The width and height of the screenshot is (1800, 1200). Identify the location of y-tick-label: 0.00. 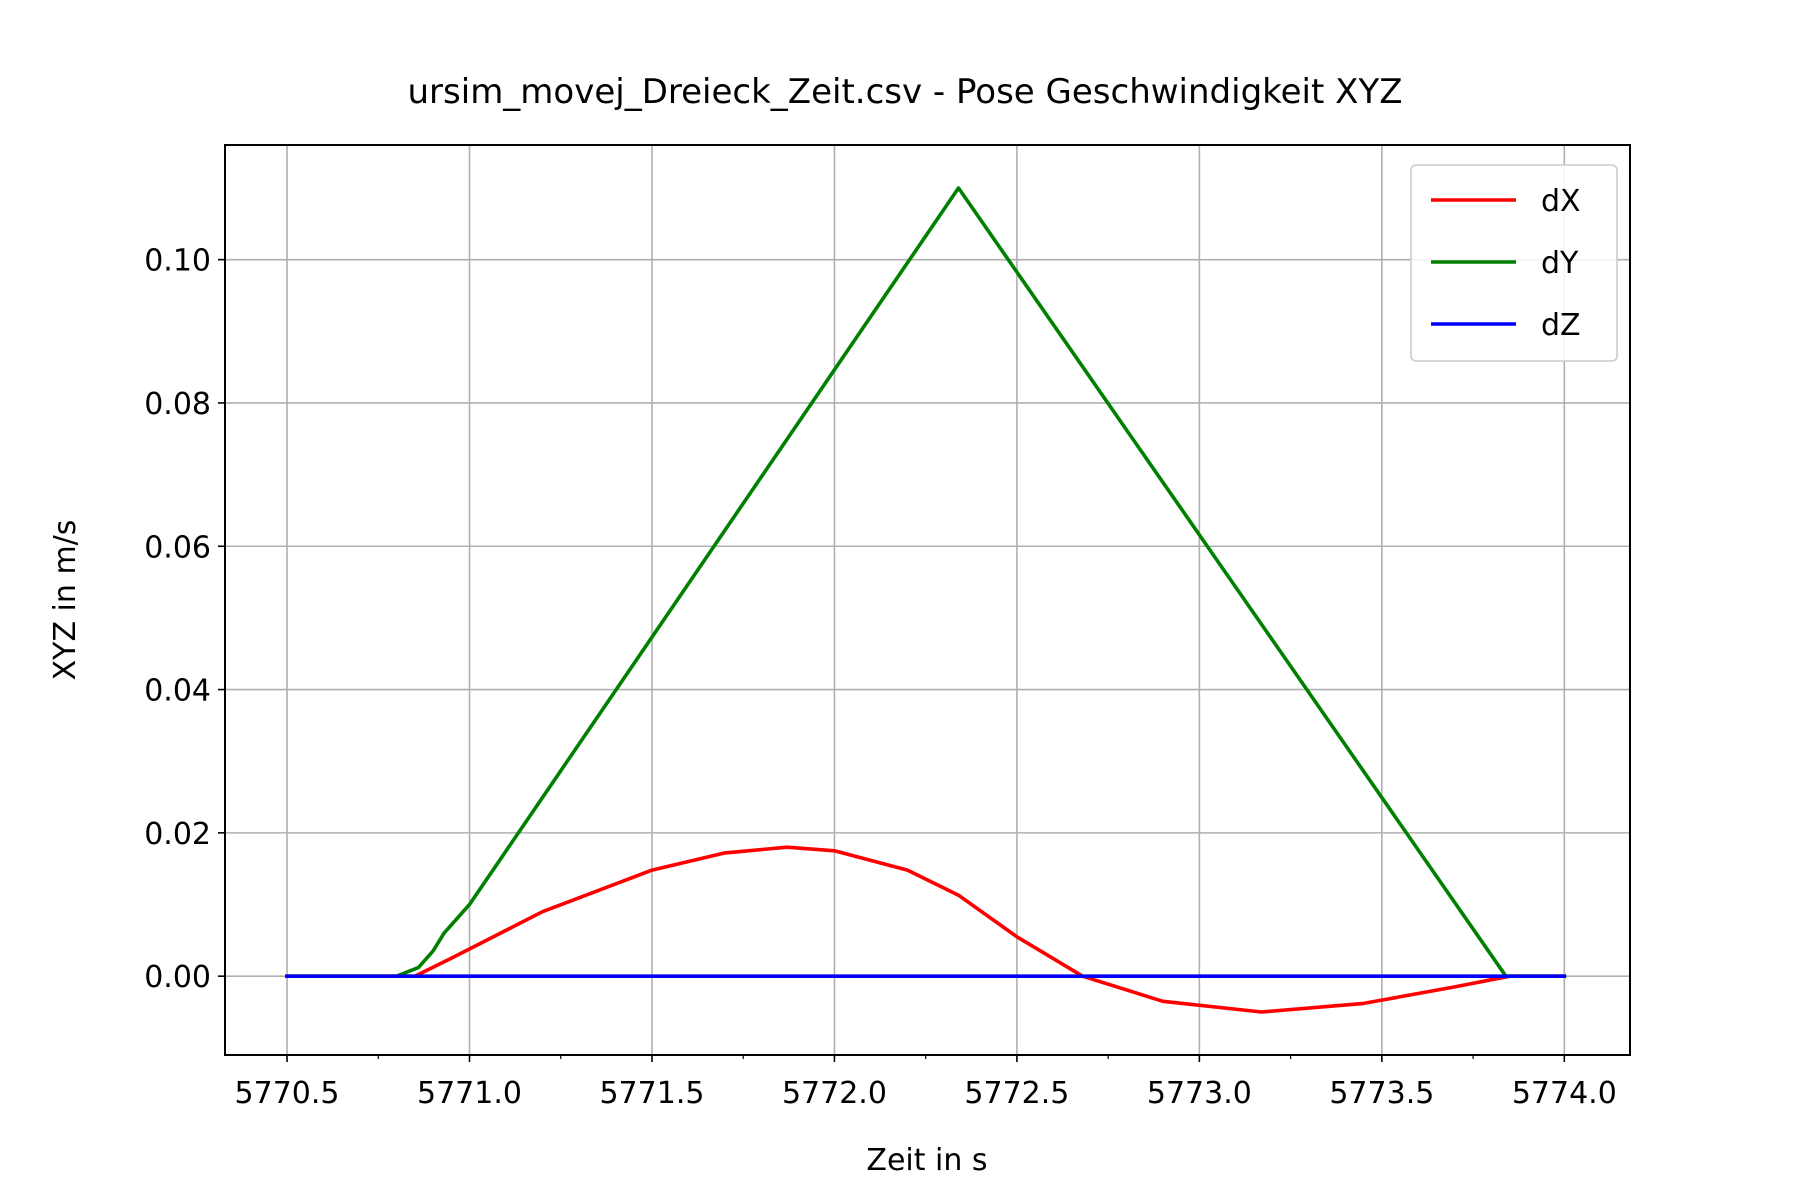
(177, 977).